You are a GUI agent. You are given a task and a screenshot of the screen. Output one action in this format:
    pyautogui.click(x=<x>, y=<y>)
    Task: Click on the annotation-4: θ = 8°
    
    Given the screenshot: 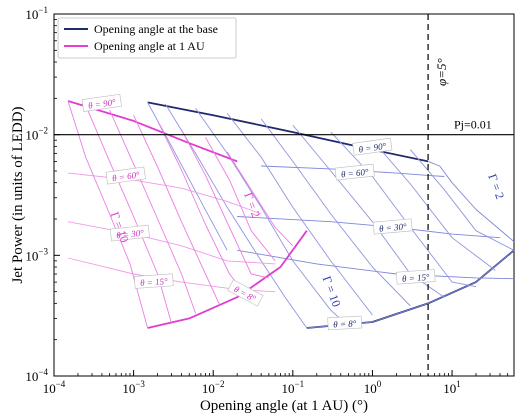 What is the action you would take?
    pyautogui.click(x=345, y=323)
    